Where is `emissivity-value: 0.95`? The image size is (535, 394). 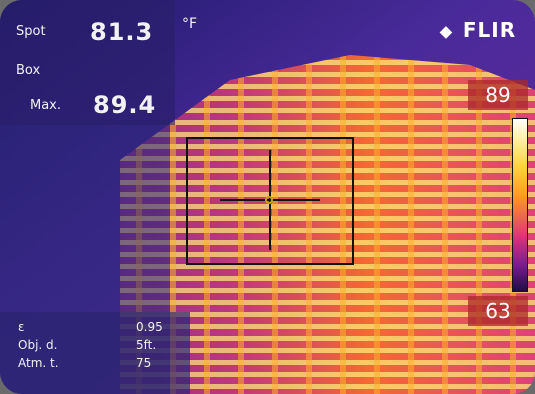 emissivity-value: 0.95 is located at coordinates (149, 327).